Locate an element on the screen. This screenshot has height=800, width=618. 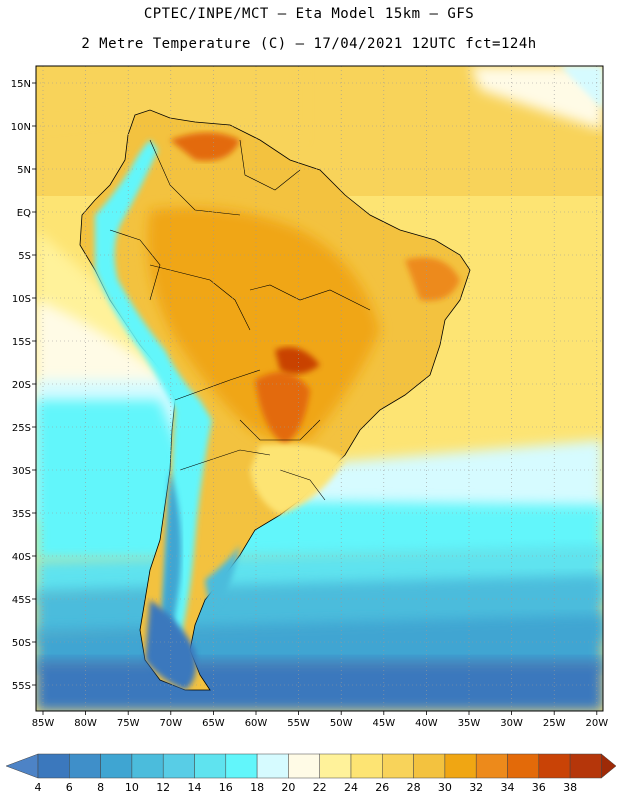
lat-label: 15N is located at coordinates (21, 84).